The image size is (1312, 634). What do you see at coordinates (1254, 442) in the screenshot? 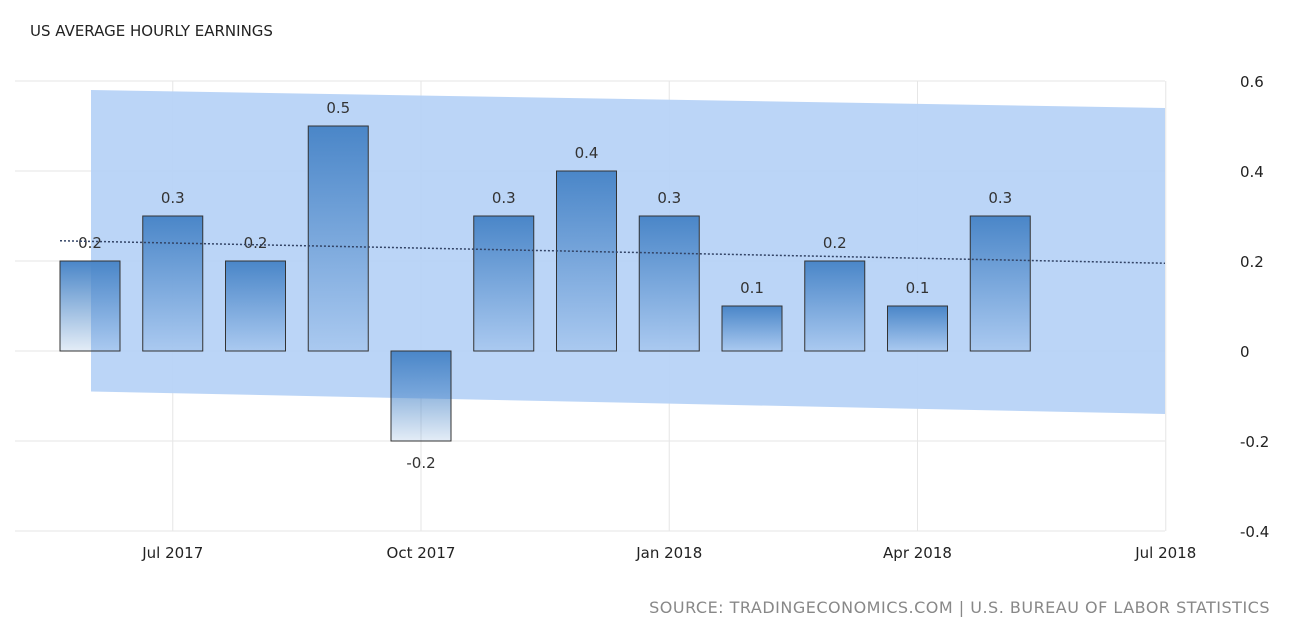
I see `y-tick-label: -0.2` at bounding box center [1254, 442].